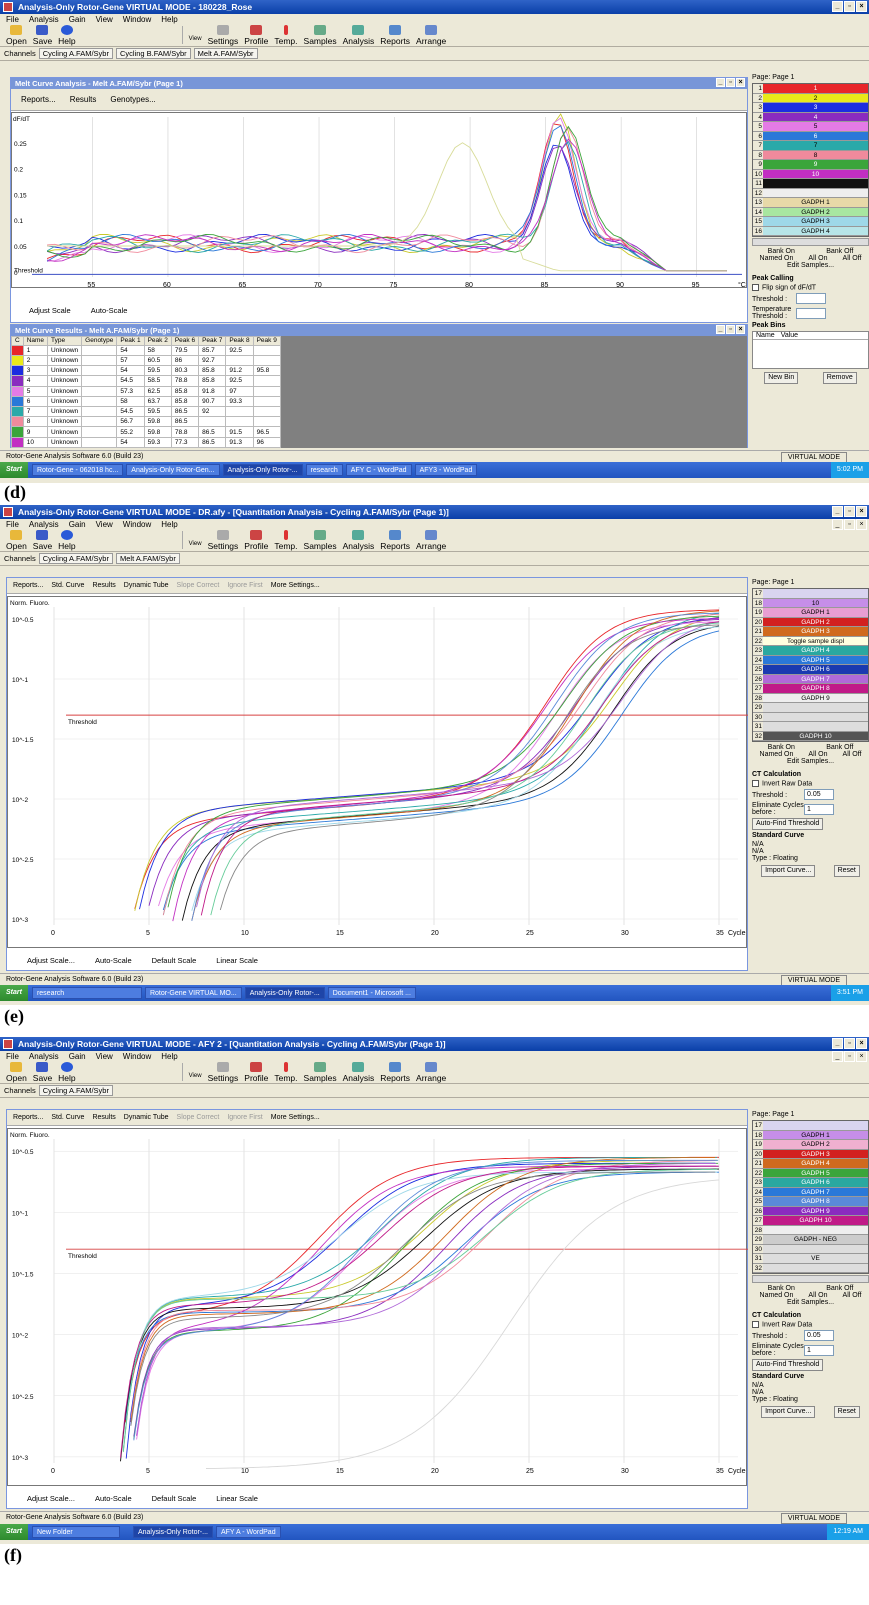 Image resolution: width=869 pixels, height=1605 pixels. What do you see at coordinates (446, 470) in the screenshot?
I see `task-afy3: AFY3 - WordPad` at bounding box center [446, 470].